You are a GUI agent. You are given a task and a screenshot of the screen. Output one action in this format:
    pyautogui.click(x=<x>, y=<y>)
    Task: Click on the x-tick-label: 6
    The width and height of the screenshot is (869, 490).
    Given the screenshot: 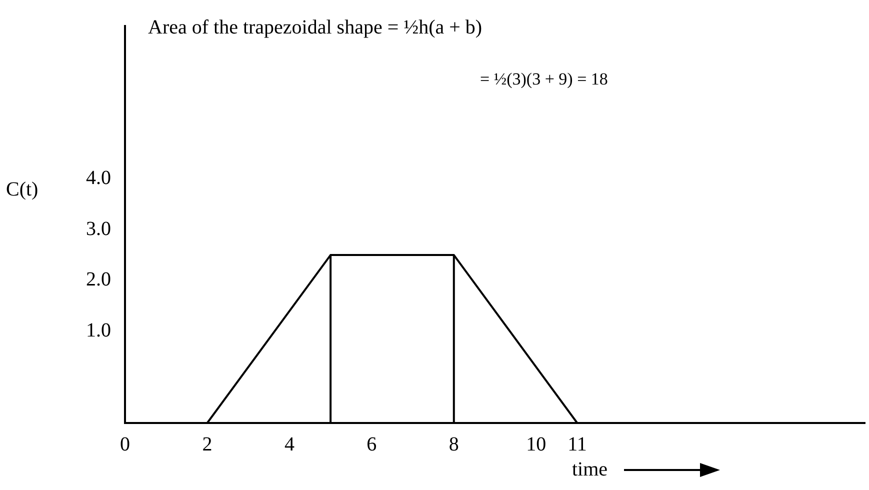 What is the action you would take?
    pyautogui.click(x=371, y=444)
    